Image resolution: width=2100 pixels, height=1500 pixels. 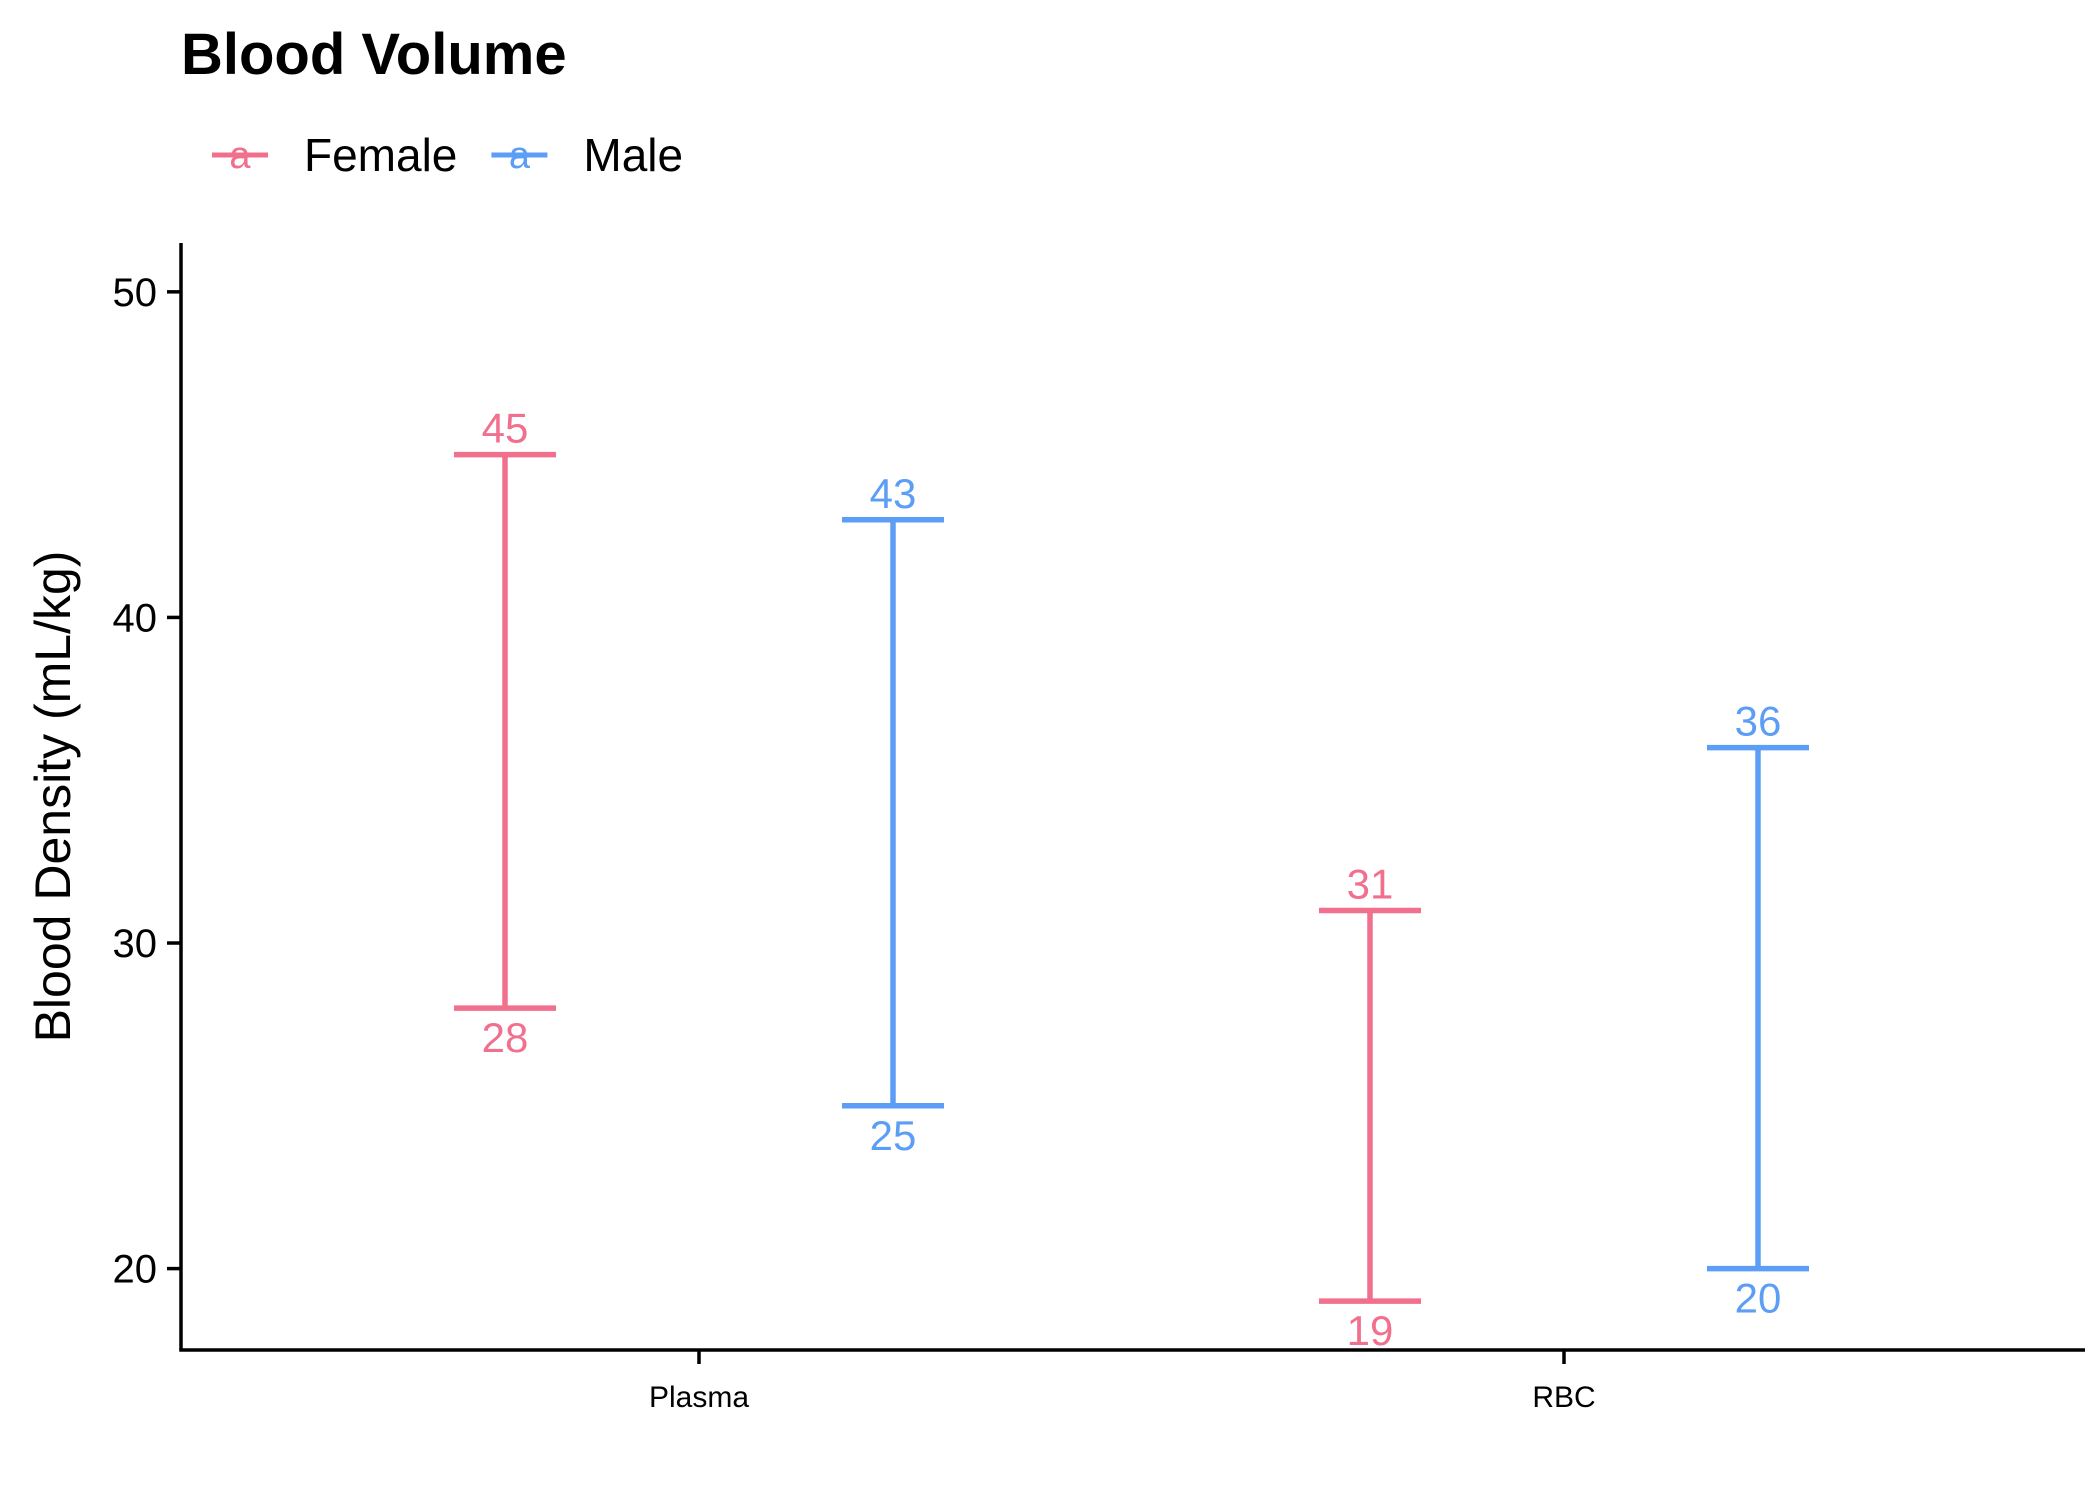 I want to click on y-tick-label: 30, so click(x=135, y=944).